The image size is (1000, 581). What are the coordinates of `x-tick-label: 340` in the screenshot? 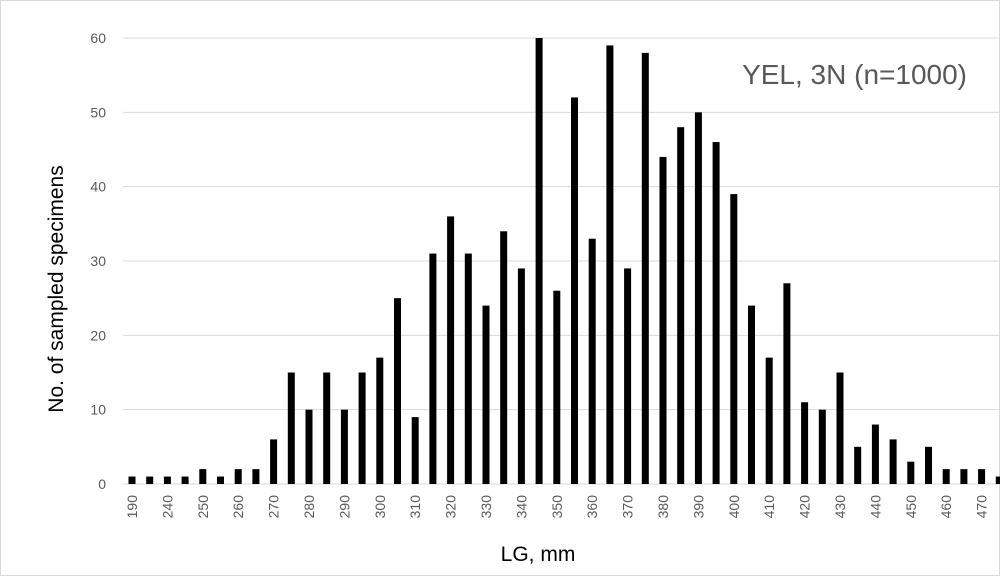 It's located at (521, 507).